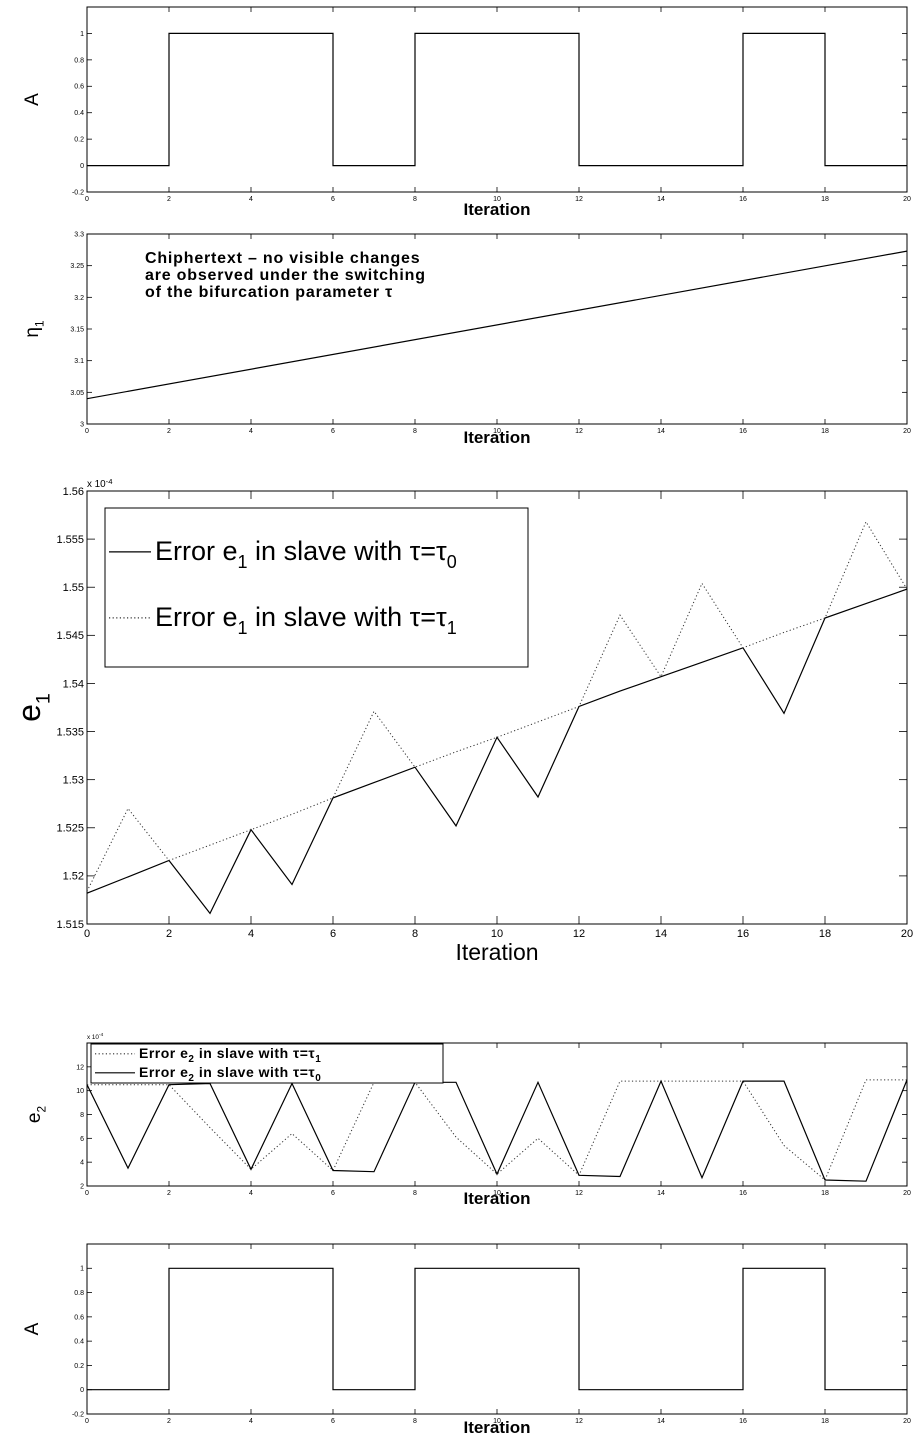  What do you see at coordinates (70, 925) in the screenshot?
I see `y-tick-label: 1.515` at bounding box center [70, 925].